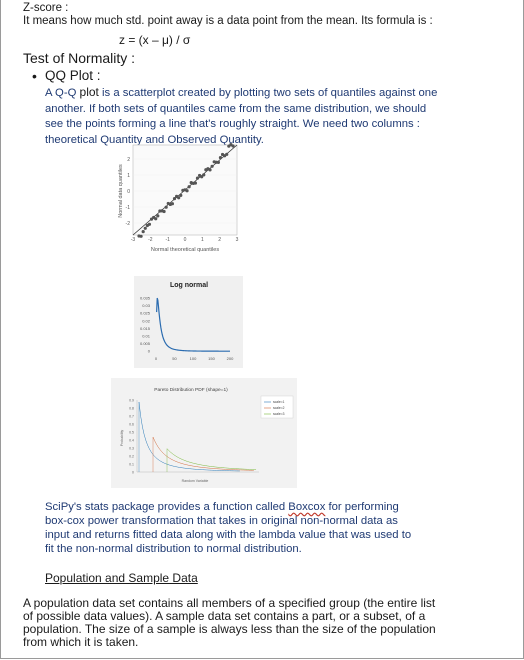 Image resolution: width=524 pixels, height=660 pixels. Describe the element at coordinates (156, 358) in the screenshot. I see `lognormal-xtick-label: 0` at that location.